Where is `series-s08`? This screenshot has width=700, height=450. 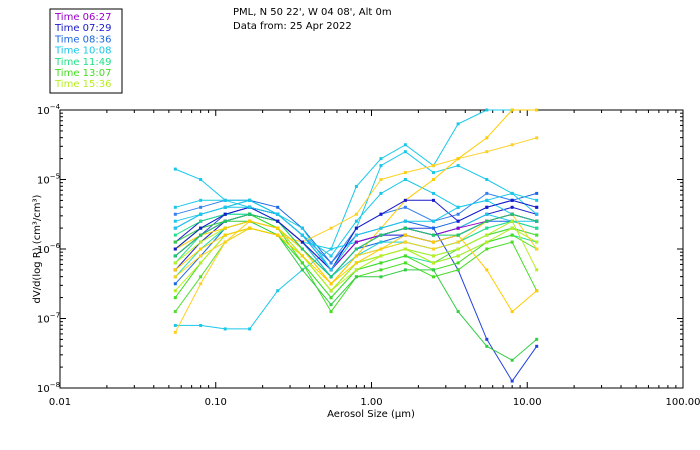
series-s08 is located at coordinates (356, 271).